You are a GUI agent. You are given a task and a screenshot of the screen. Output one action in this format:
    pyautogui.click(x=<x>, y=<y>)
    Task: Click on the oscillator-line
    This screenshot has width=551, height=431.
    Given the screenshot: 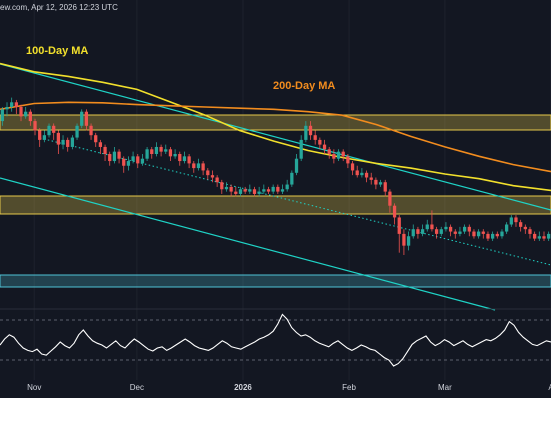 What is the action you would take?
    pyautogui.click(x=275, y=340)
    